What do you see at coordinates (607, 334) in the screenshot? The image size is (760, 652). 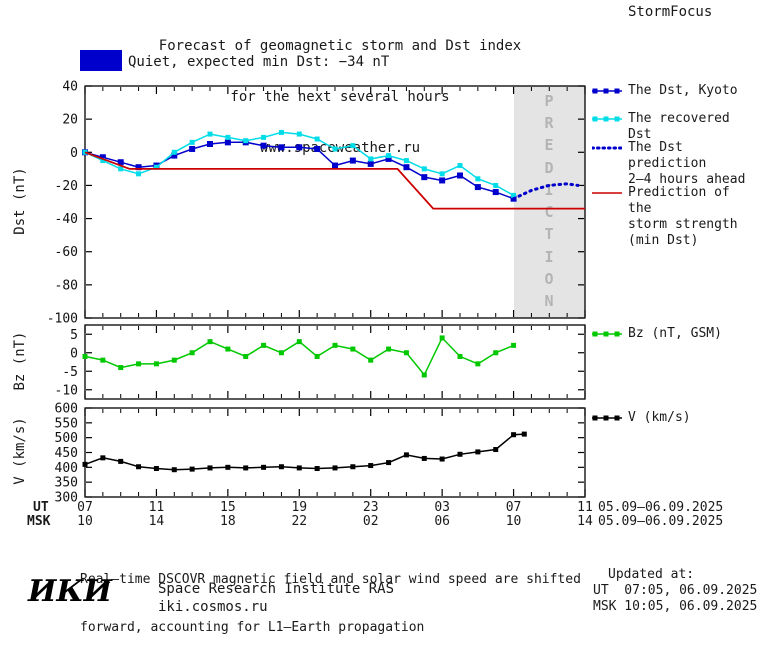 I see `bz-swatch` at bounding box center [607, 334].